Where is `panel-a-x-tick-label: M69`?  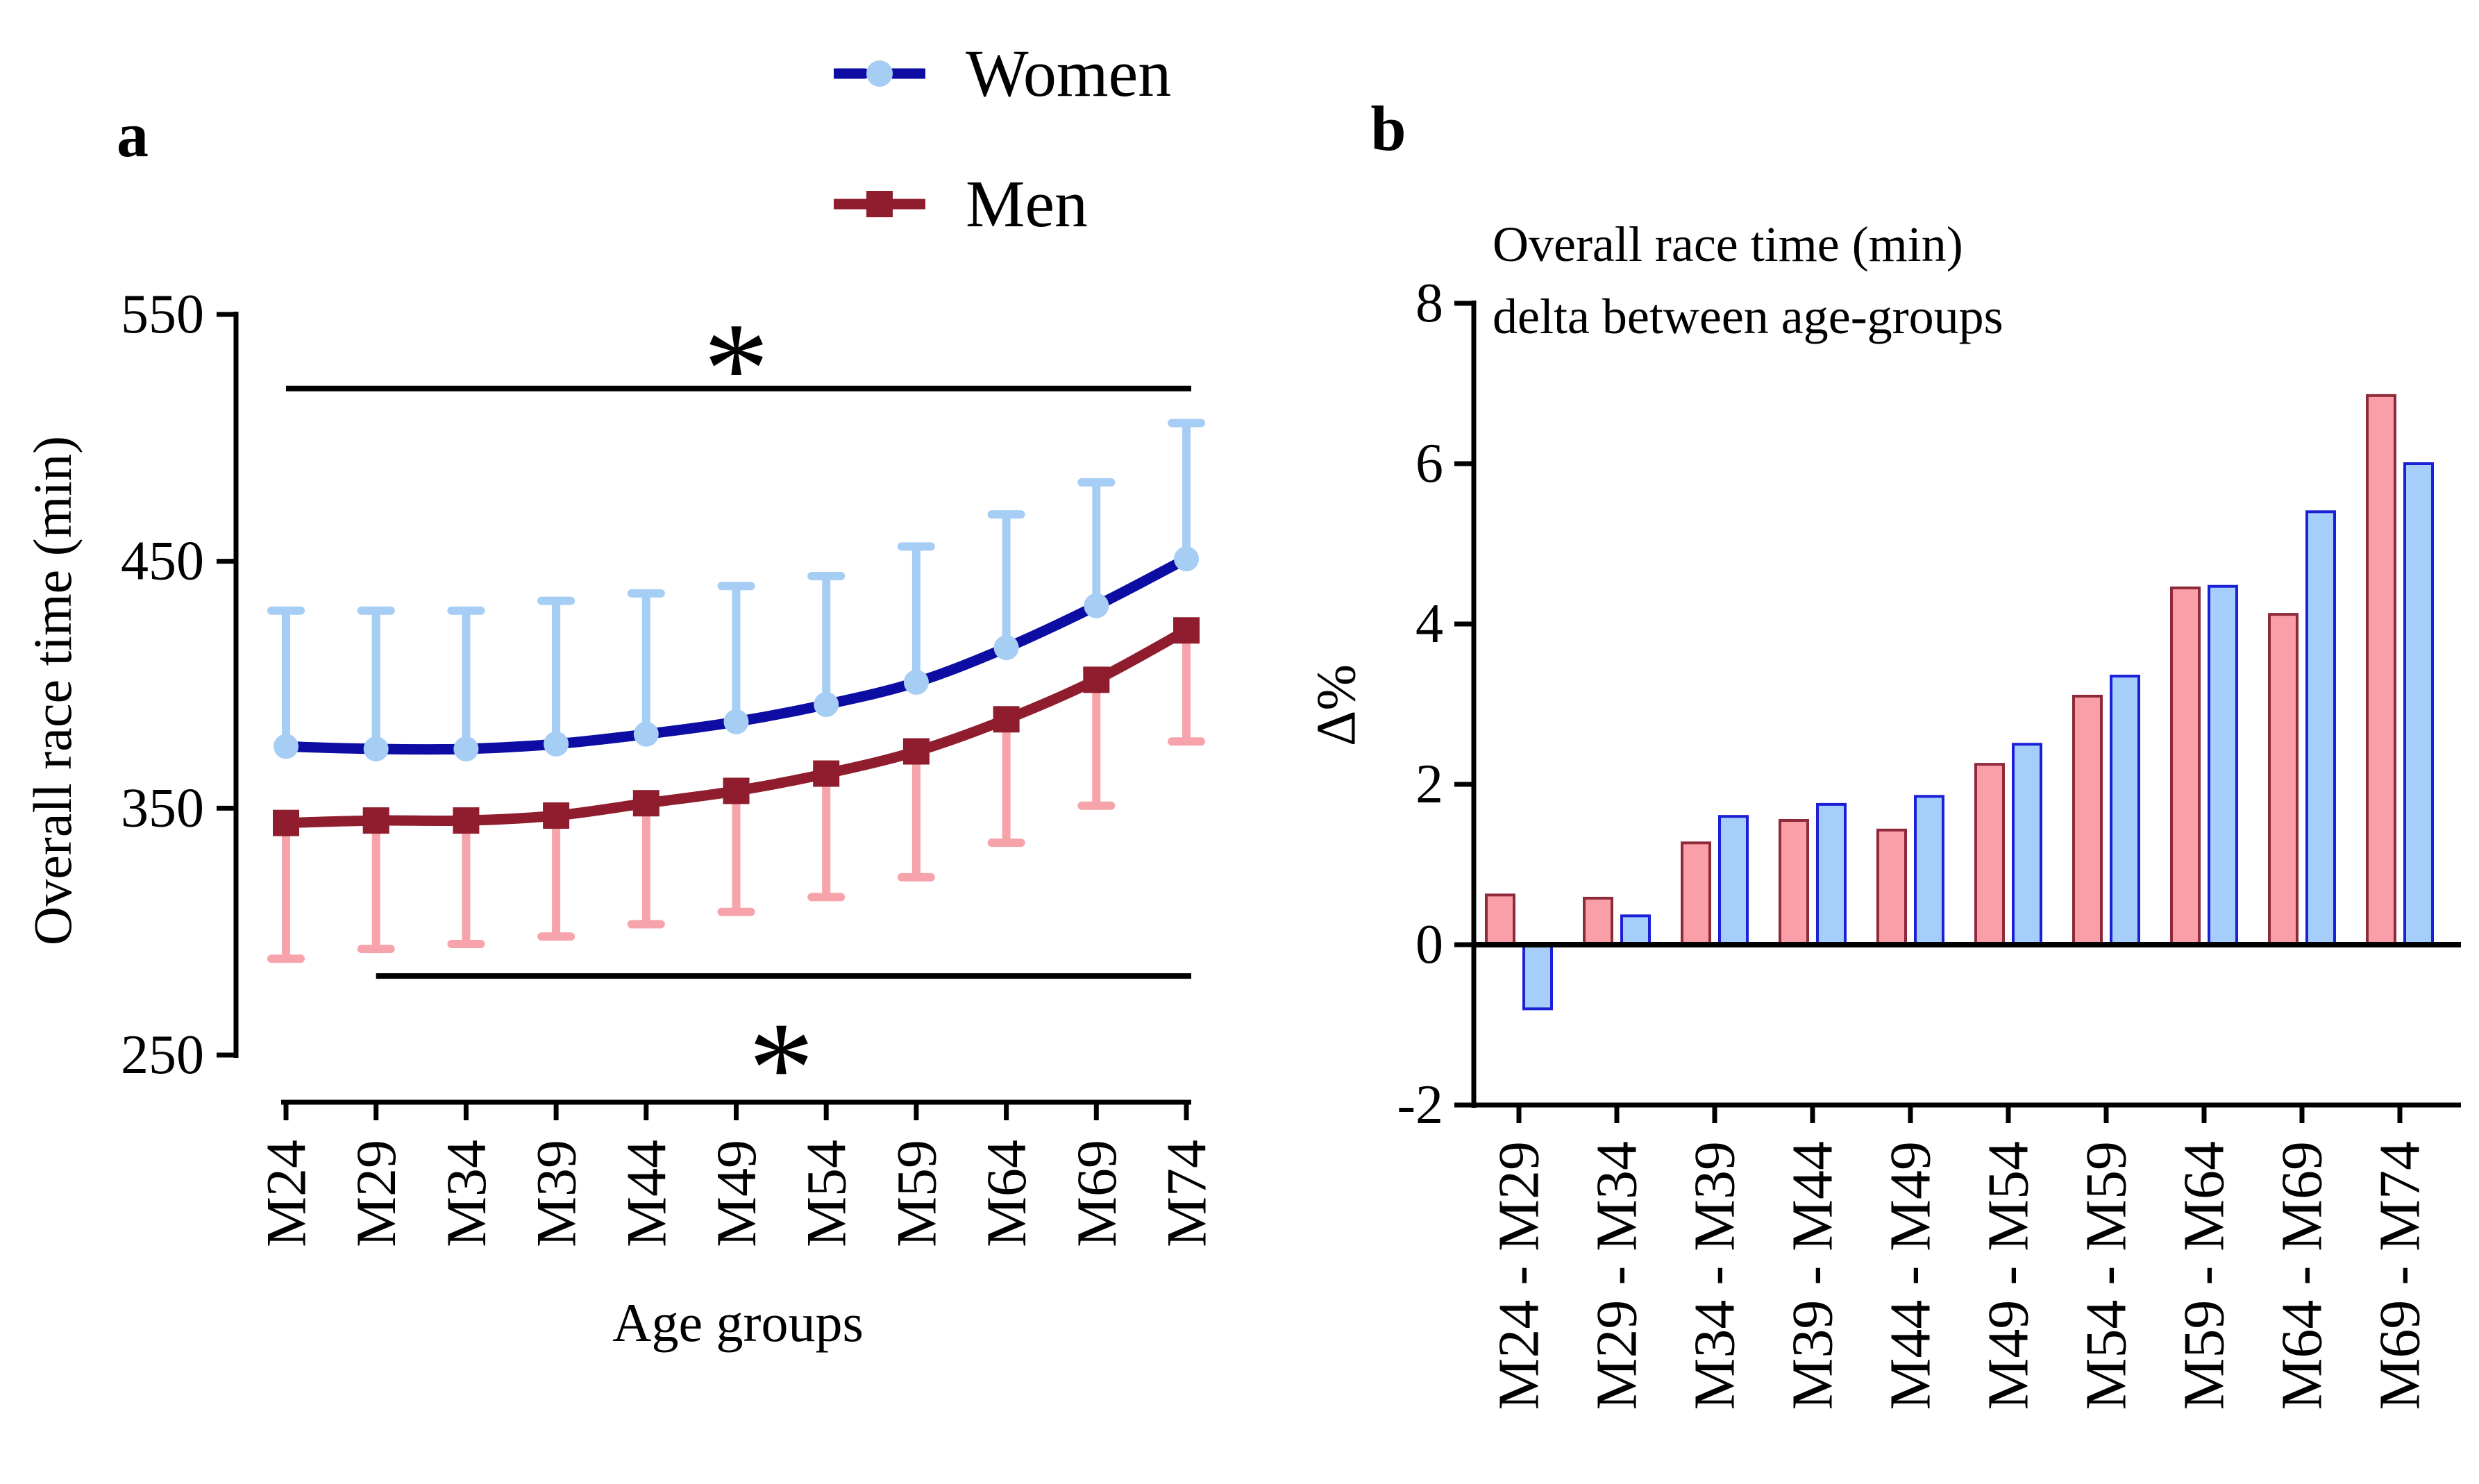 panel-a-x-tick-label: M69 is located at coordinates (1096, 1193).